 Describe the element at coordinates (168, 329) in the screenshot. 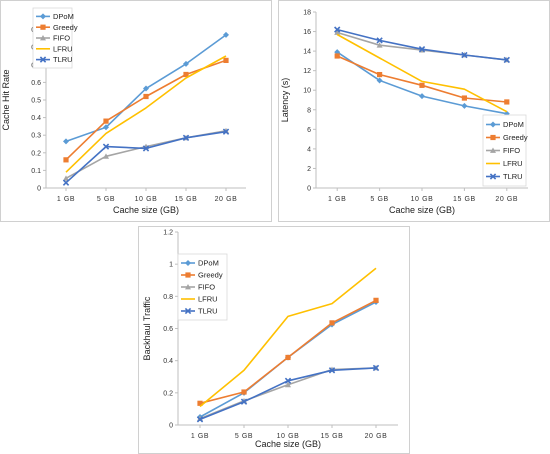

I see `chart-3-y-tick-label-3: 0.6` at that location.